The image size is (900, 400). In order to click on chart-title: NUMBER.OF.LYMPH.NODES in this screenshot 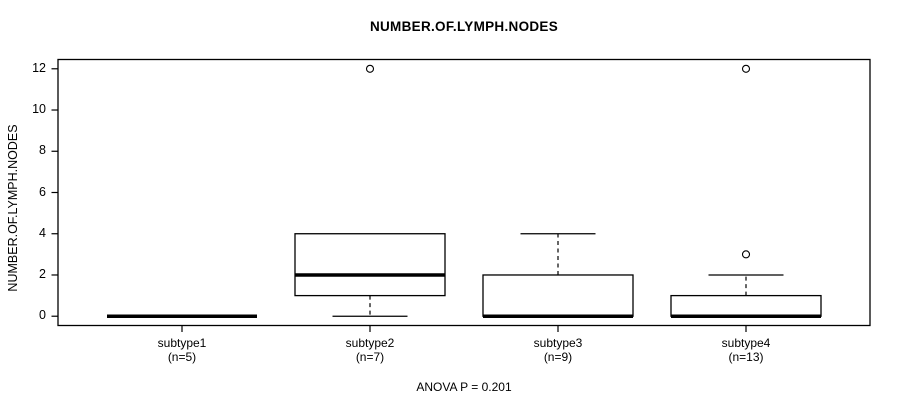, I will do `click(464, 26)`.